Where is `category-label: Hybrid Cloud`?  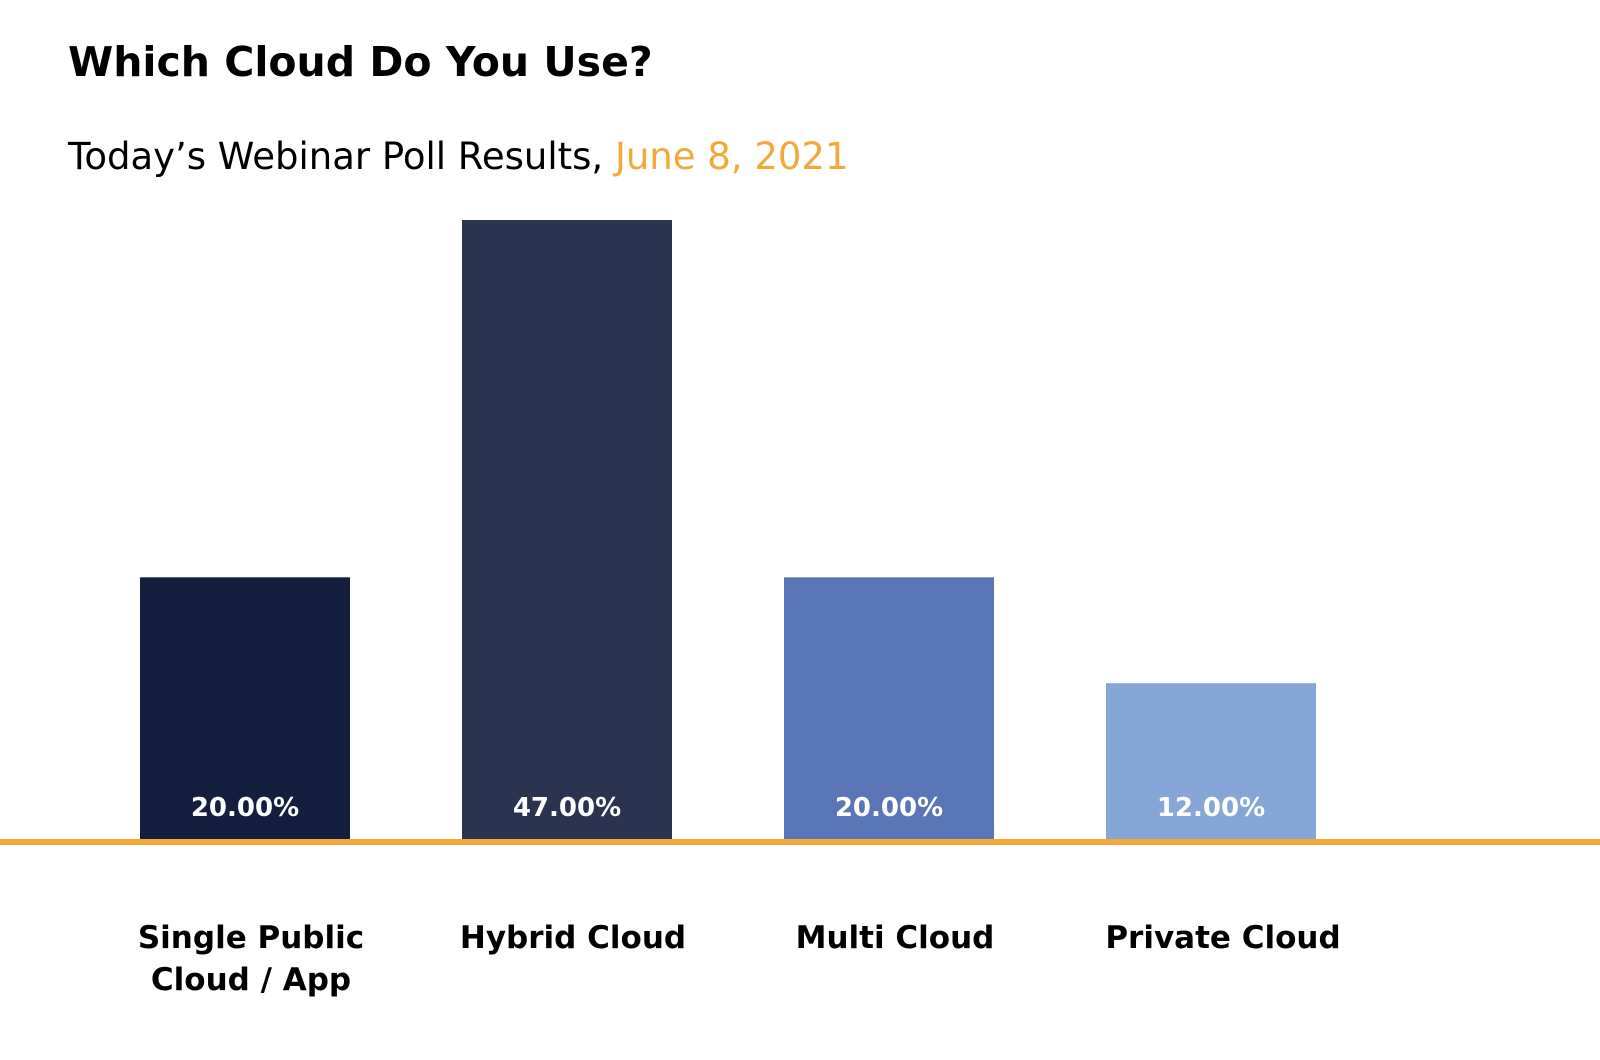
category-label: Hybrid Cloud is located at coordinates (573, 938).